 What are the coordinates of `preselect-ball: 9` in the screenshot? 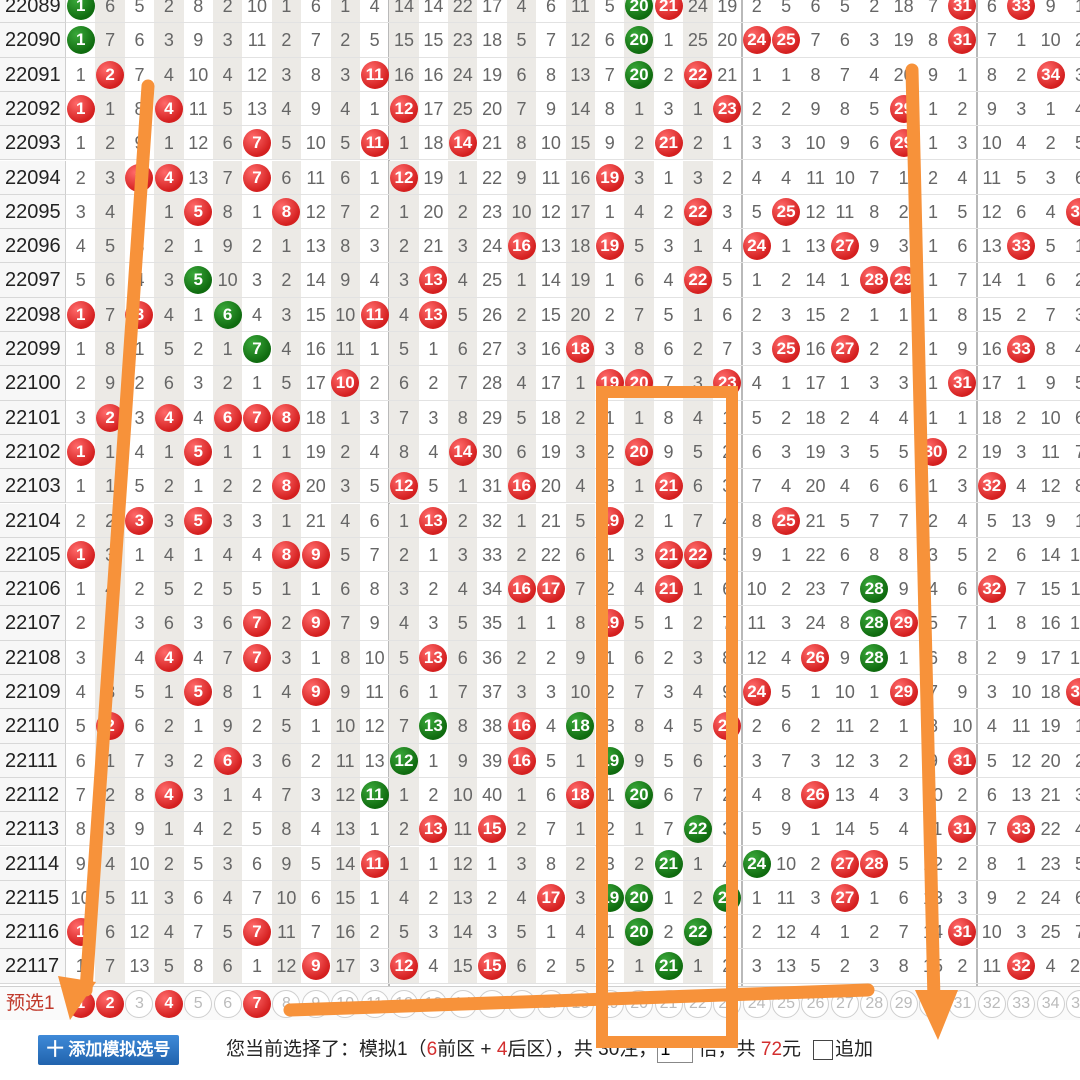 It's located at (315, 1004).